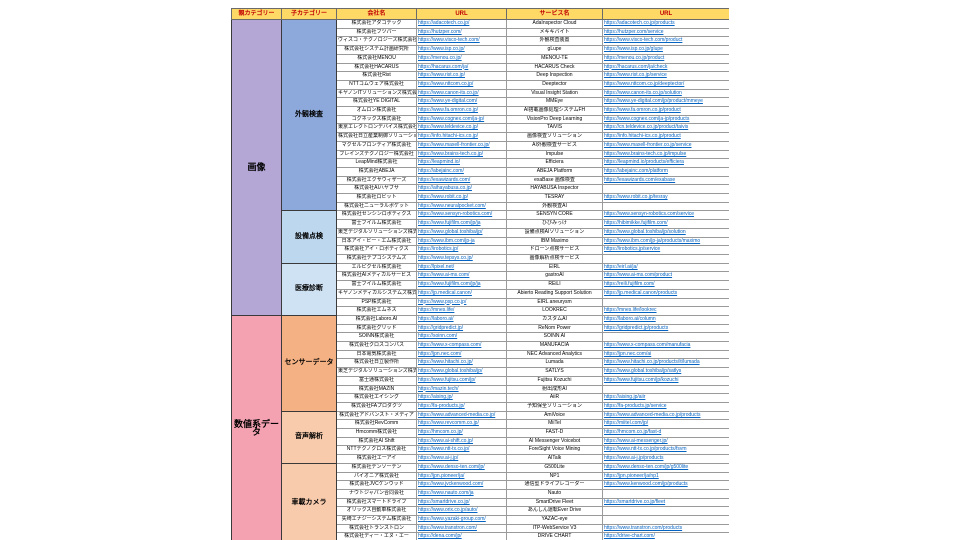  I want to click on service-link: https://www.rist.co.jp/service, so click(635, 75).